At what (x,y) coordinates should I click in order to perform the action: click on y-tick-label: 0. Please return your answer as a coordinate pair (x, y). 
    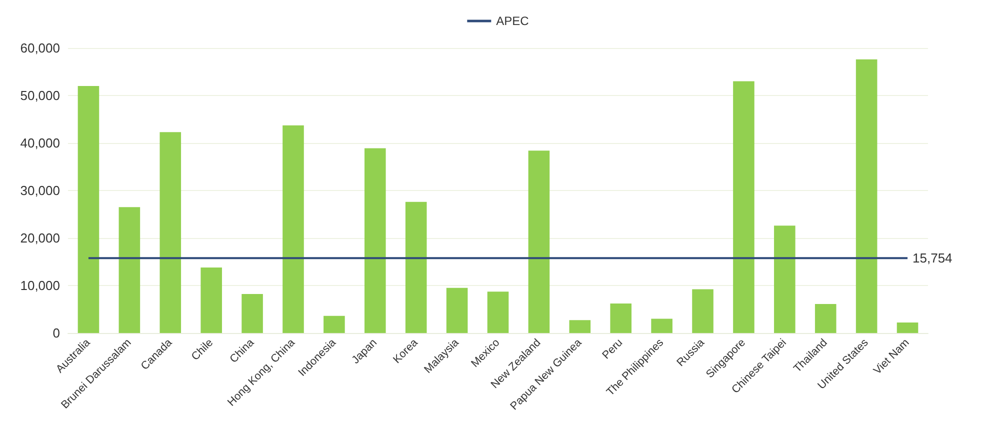
    Looking at the image, I should click on (56, 333).